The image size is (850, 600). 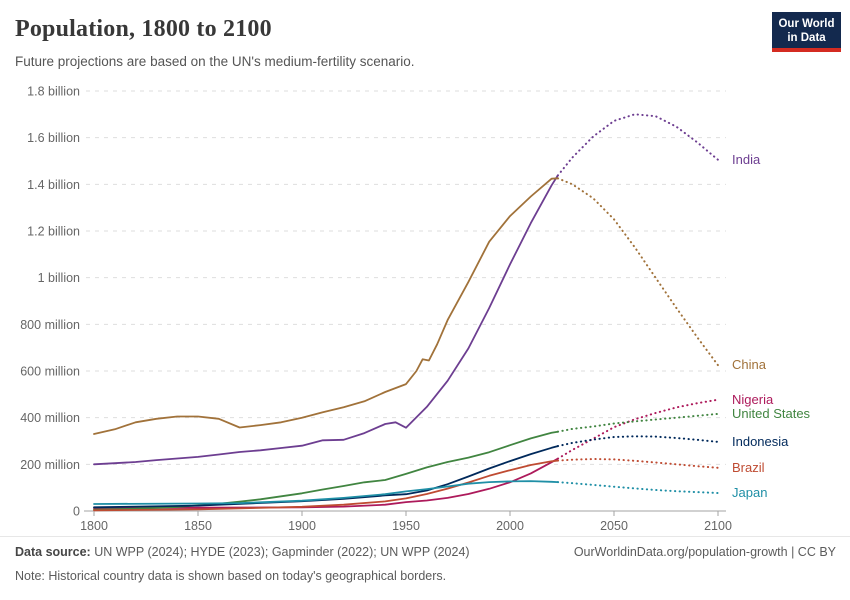 I want to click on owid-logo-line2: in Data, so click(x=806, y=38).